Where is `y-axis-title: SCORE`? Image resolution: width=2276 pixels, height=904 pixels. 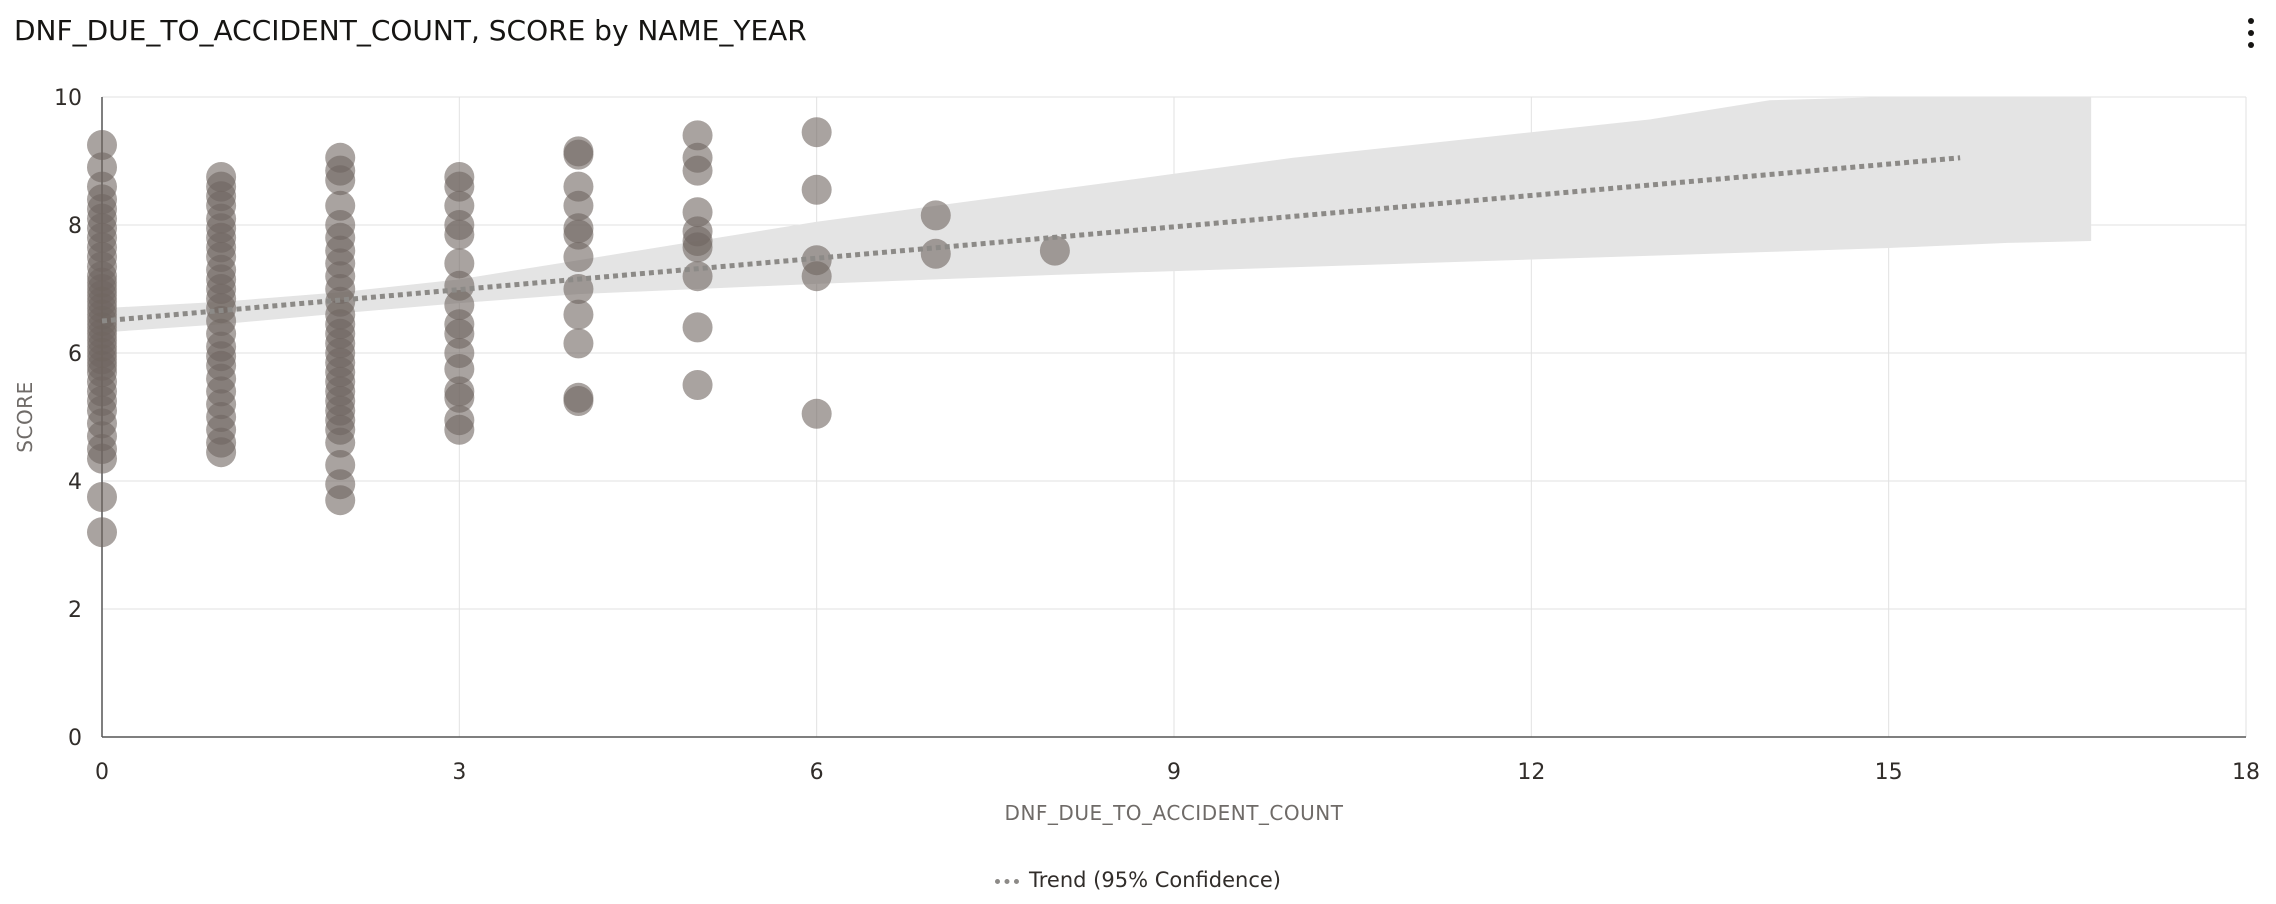
y-axis-title: SCORE is located at coordinates (25, 416).